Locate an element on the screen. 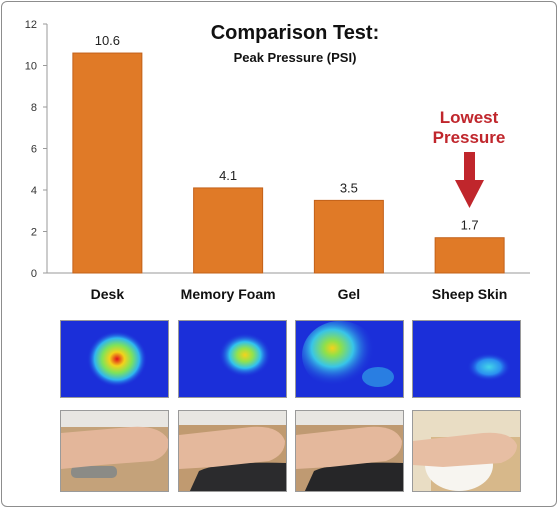 The image size is (560, 510). pressure-map-memory-foam is located at coordinates (232, 359).